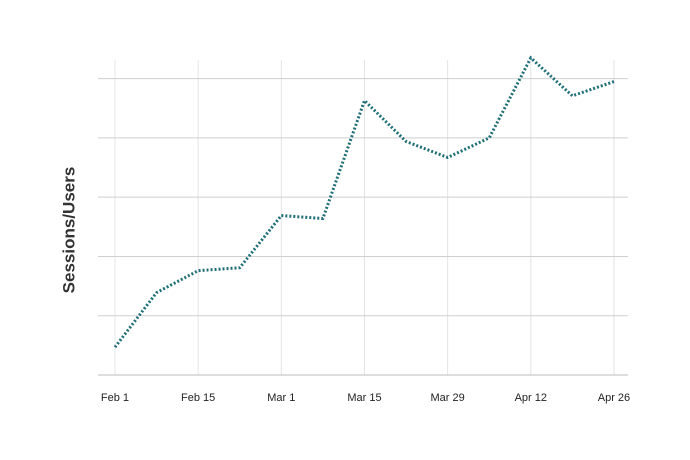 The width and height of the screenshot is (690, 460). Describe the element at coordinates (531, 398) in the screenshot. I see `x-tick-label: Apr 12` at that location.